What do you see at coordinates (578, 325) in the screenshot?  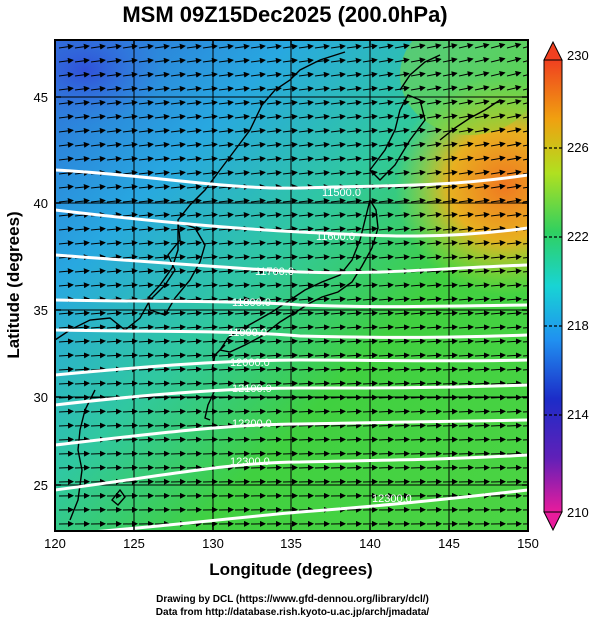 I see `colorbar-tick-label: 218` at bounding box center [578, 325].